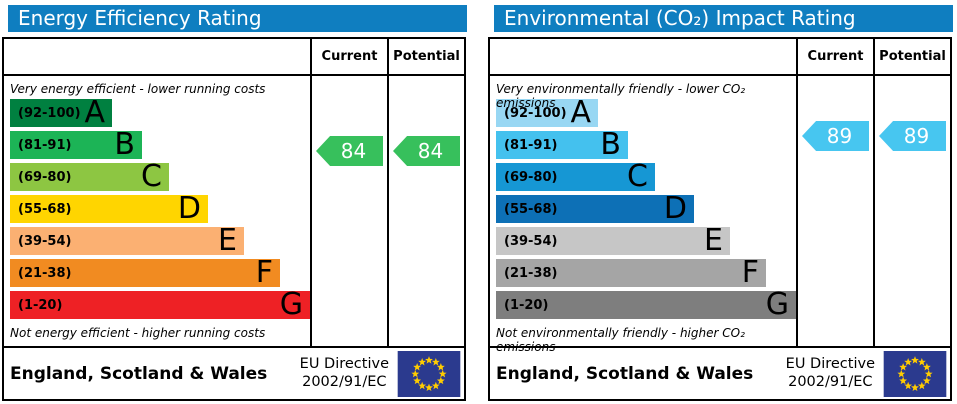 The image size is (957, 404). What do you see at coordinates (237, 18) in the screenshot?
I see `energy-panel-title: Energy Efficiency Rating` at bounding box center [237, 18].